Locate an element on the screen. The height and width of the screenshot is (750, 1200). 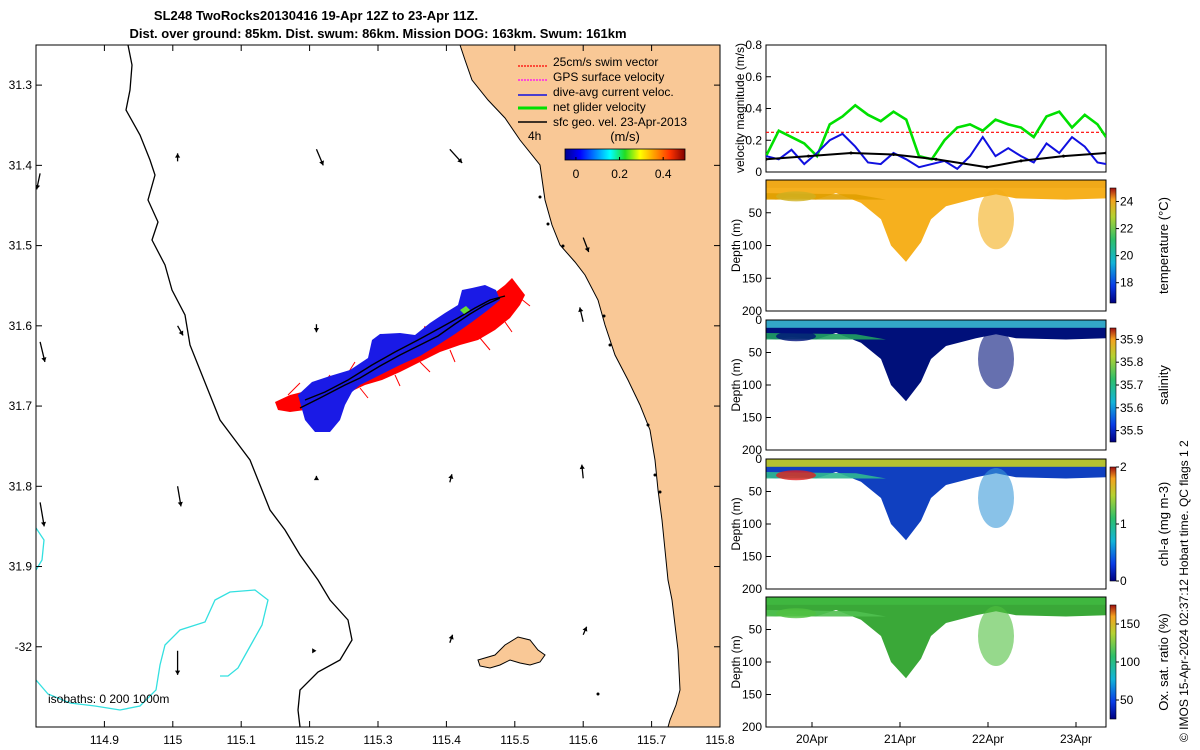
map-y-tick-label: 31.7 is located at coordinates (21, 406).